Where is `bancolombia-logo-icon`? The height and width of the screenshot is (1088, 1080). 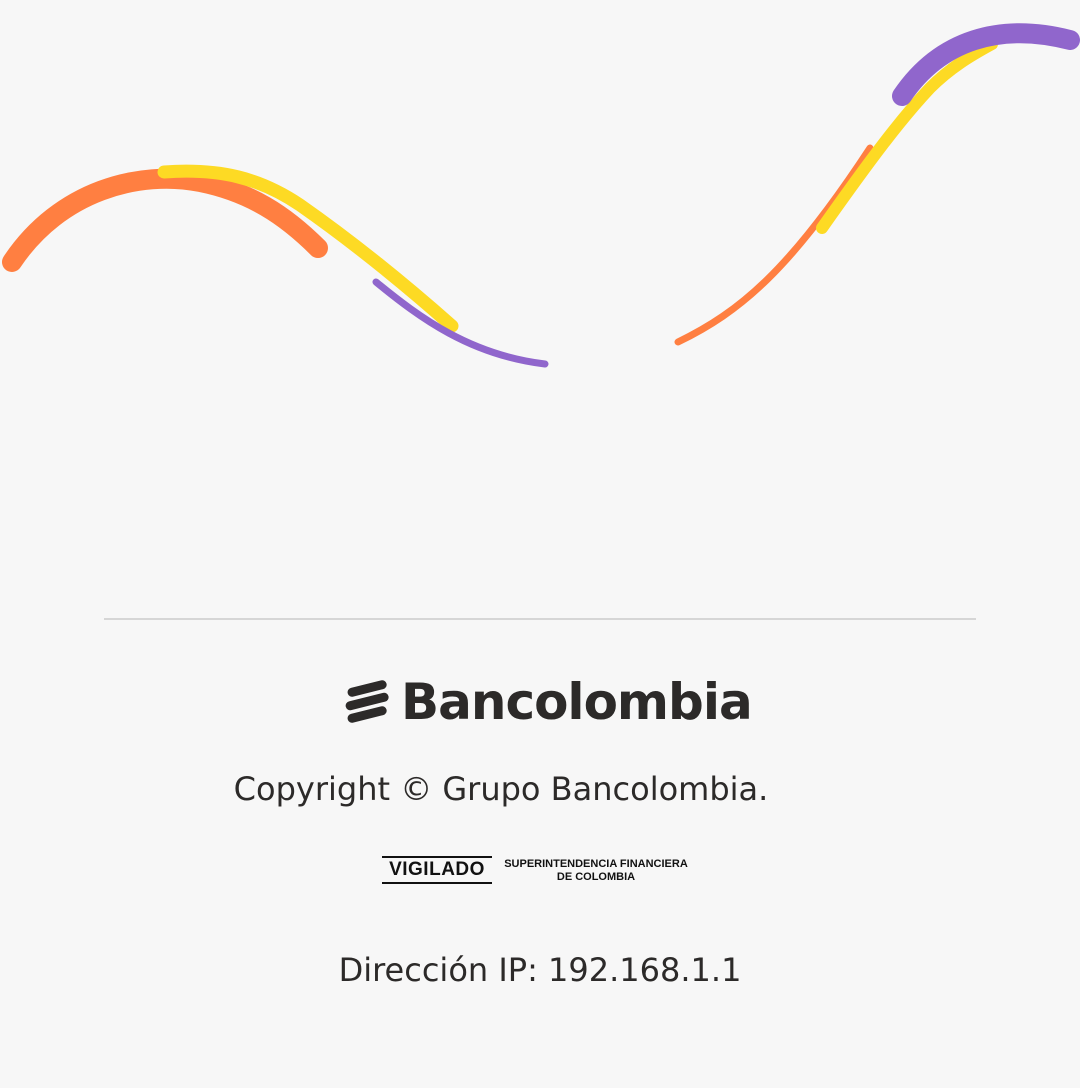 bancolombia-logo-icon is located at coordinates (367, 701).